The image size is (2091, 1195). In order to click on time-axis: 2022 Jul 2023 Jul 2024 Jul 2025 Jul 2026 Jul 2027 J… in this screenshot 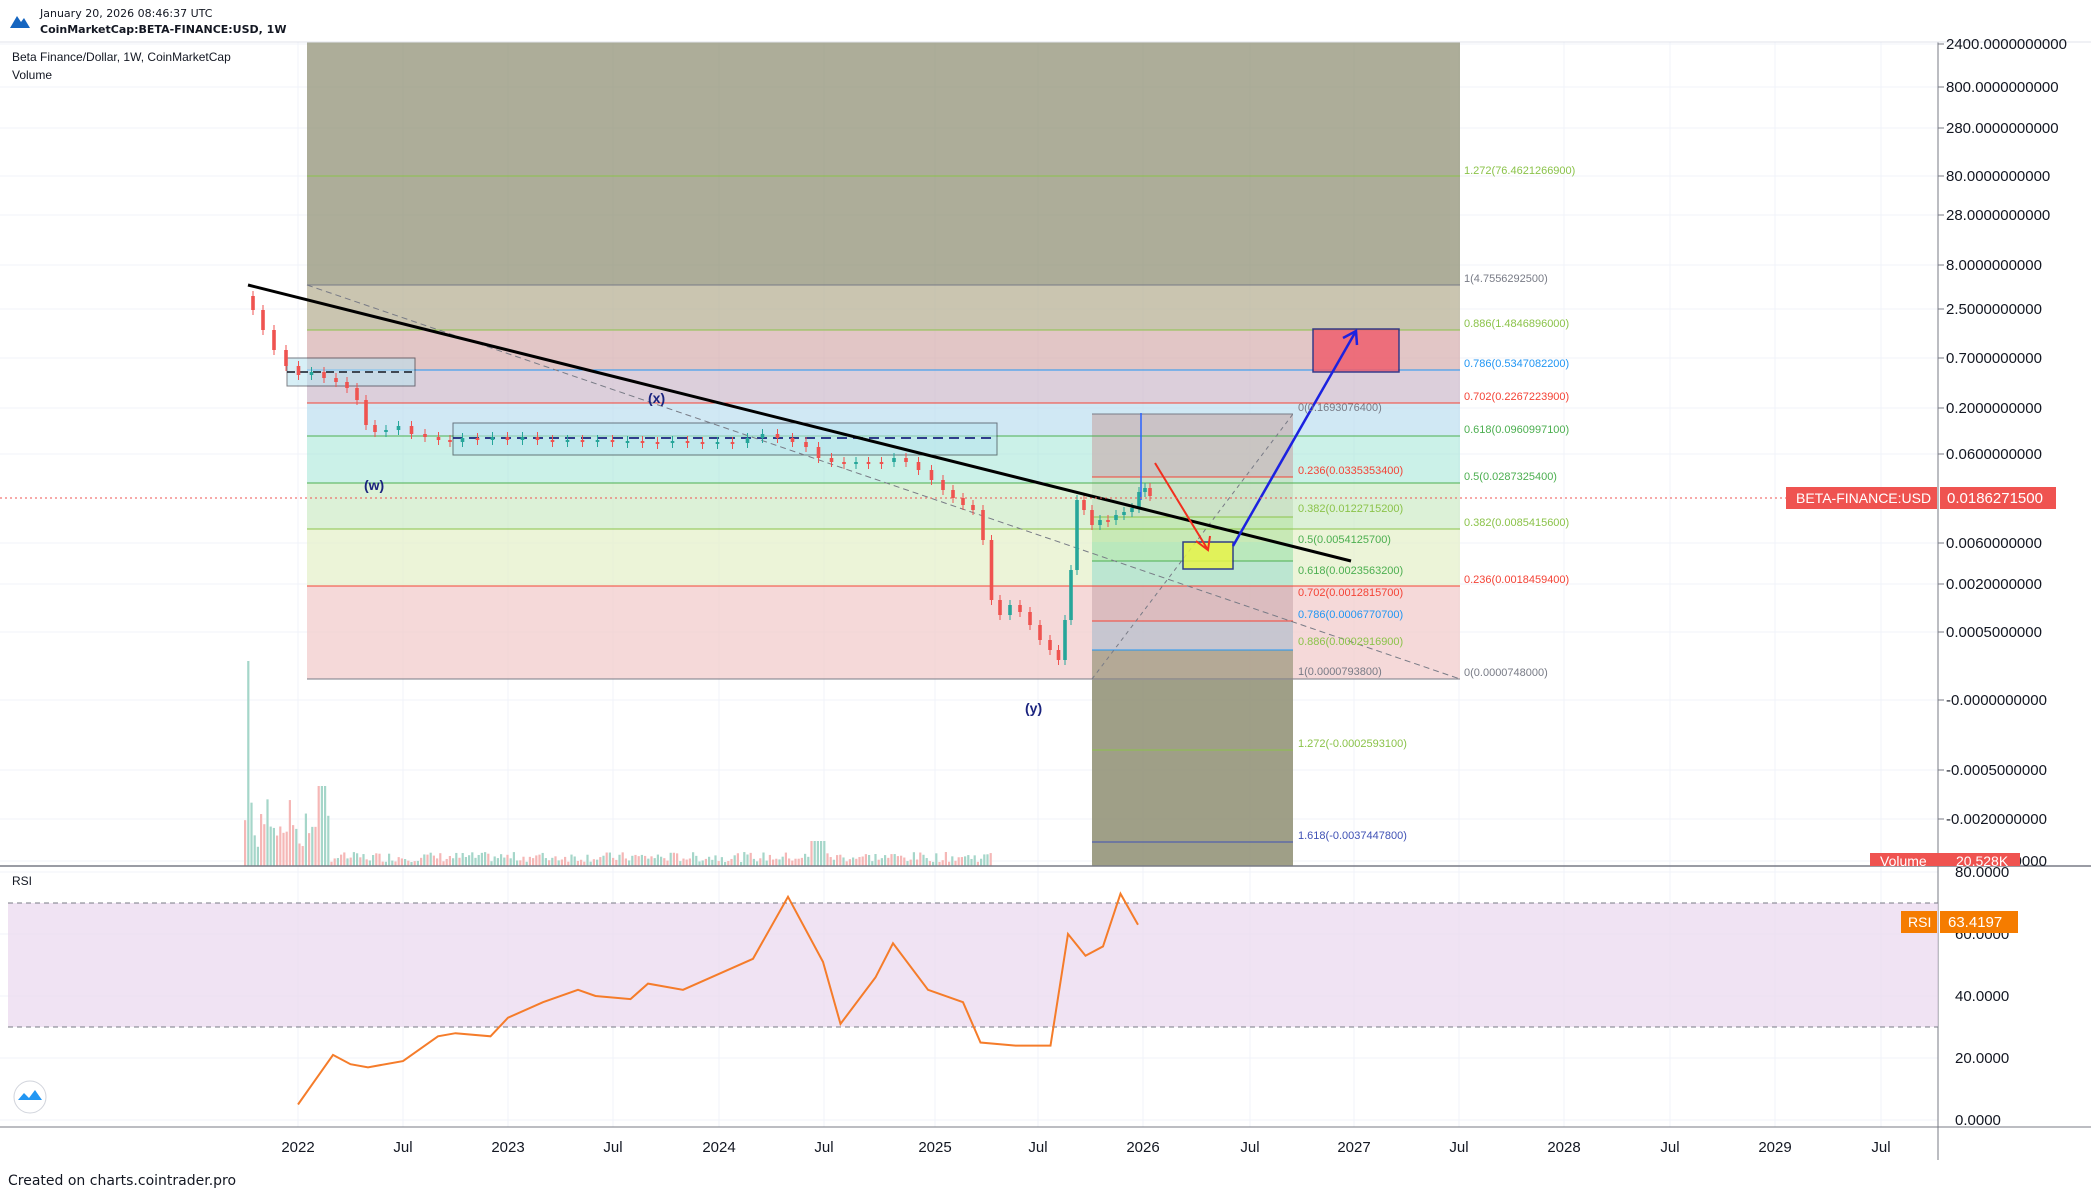, I will do `click(1085, 1147)`.